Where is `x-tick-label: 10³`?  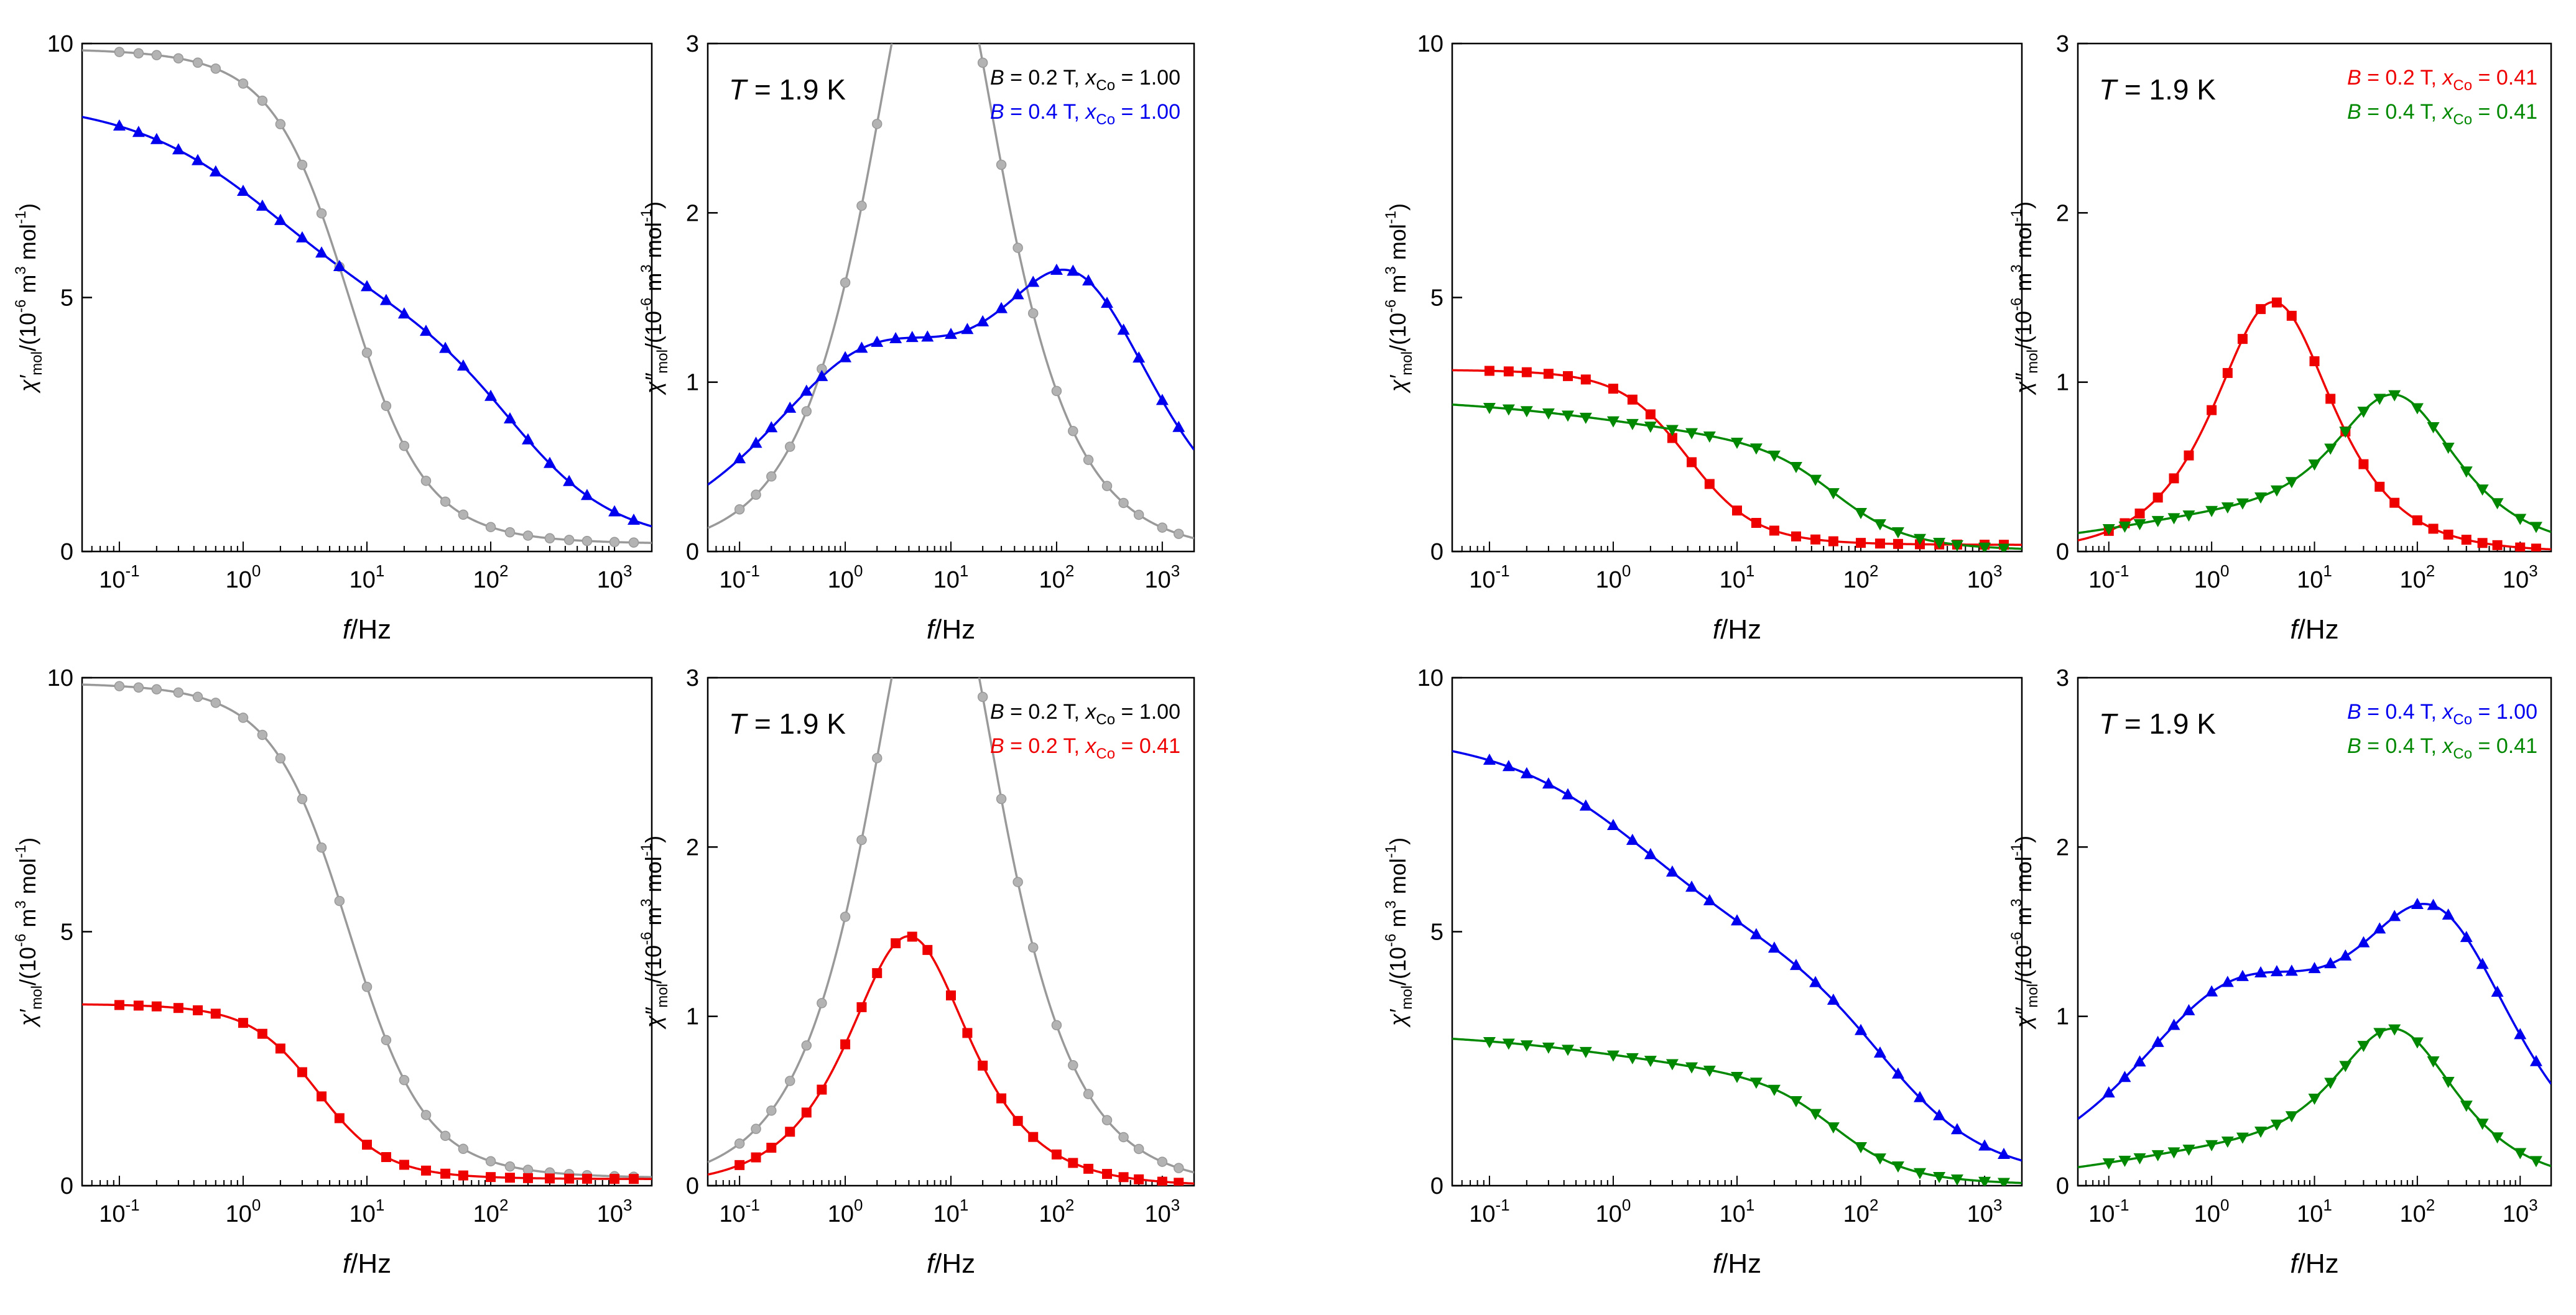 x-tick-label: 10³ is located at coordinates (2521, 577).